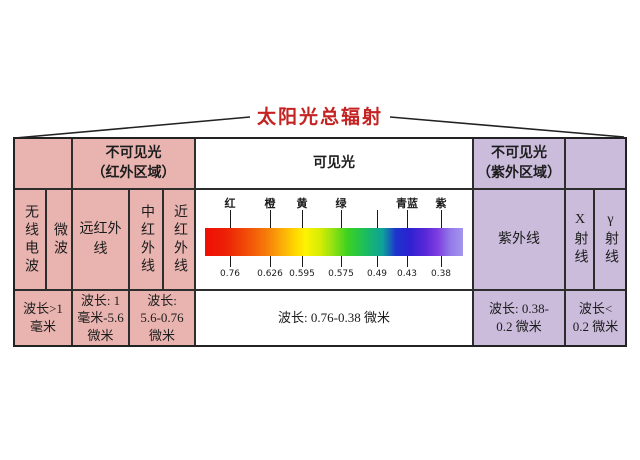 The image size is (640, 460). I want to click on cell-wavelength-far-infrared: 波长: 1 毫米-5.6 微米, so click(100, 318).